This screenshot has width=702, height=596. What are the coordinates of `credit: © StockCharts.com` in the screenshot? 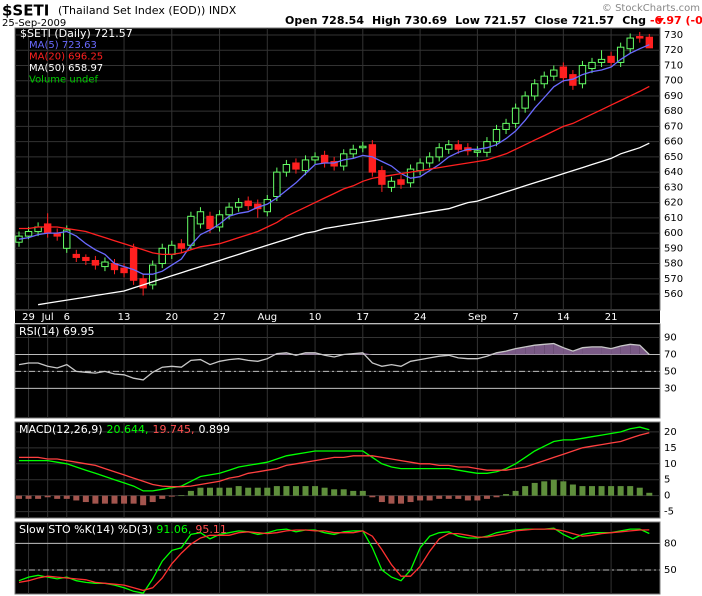 It's located at (651, 8).